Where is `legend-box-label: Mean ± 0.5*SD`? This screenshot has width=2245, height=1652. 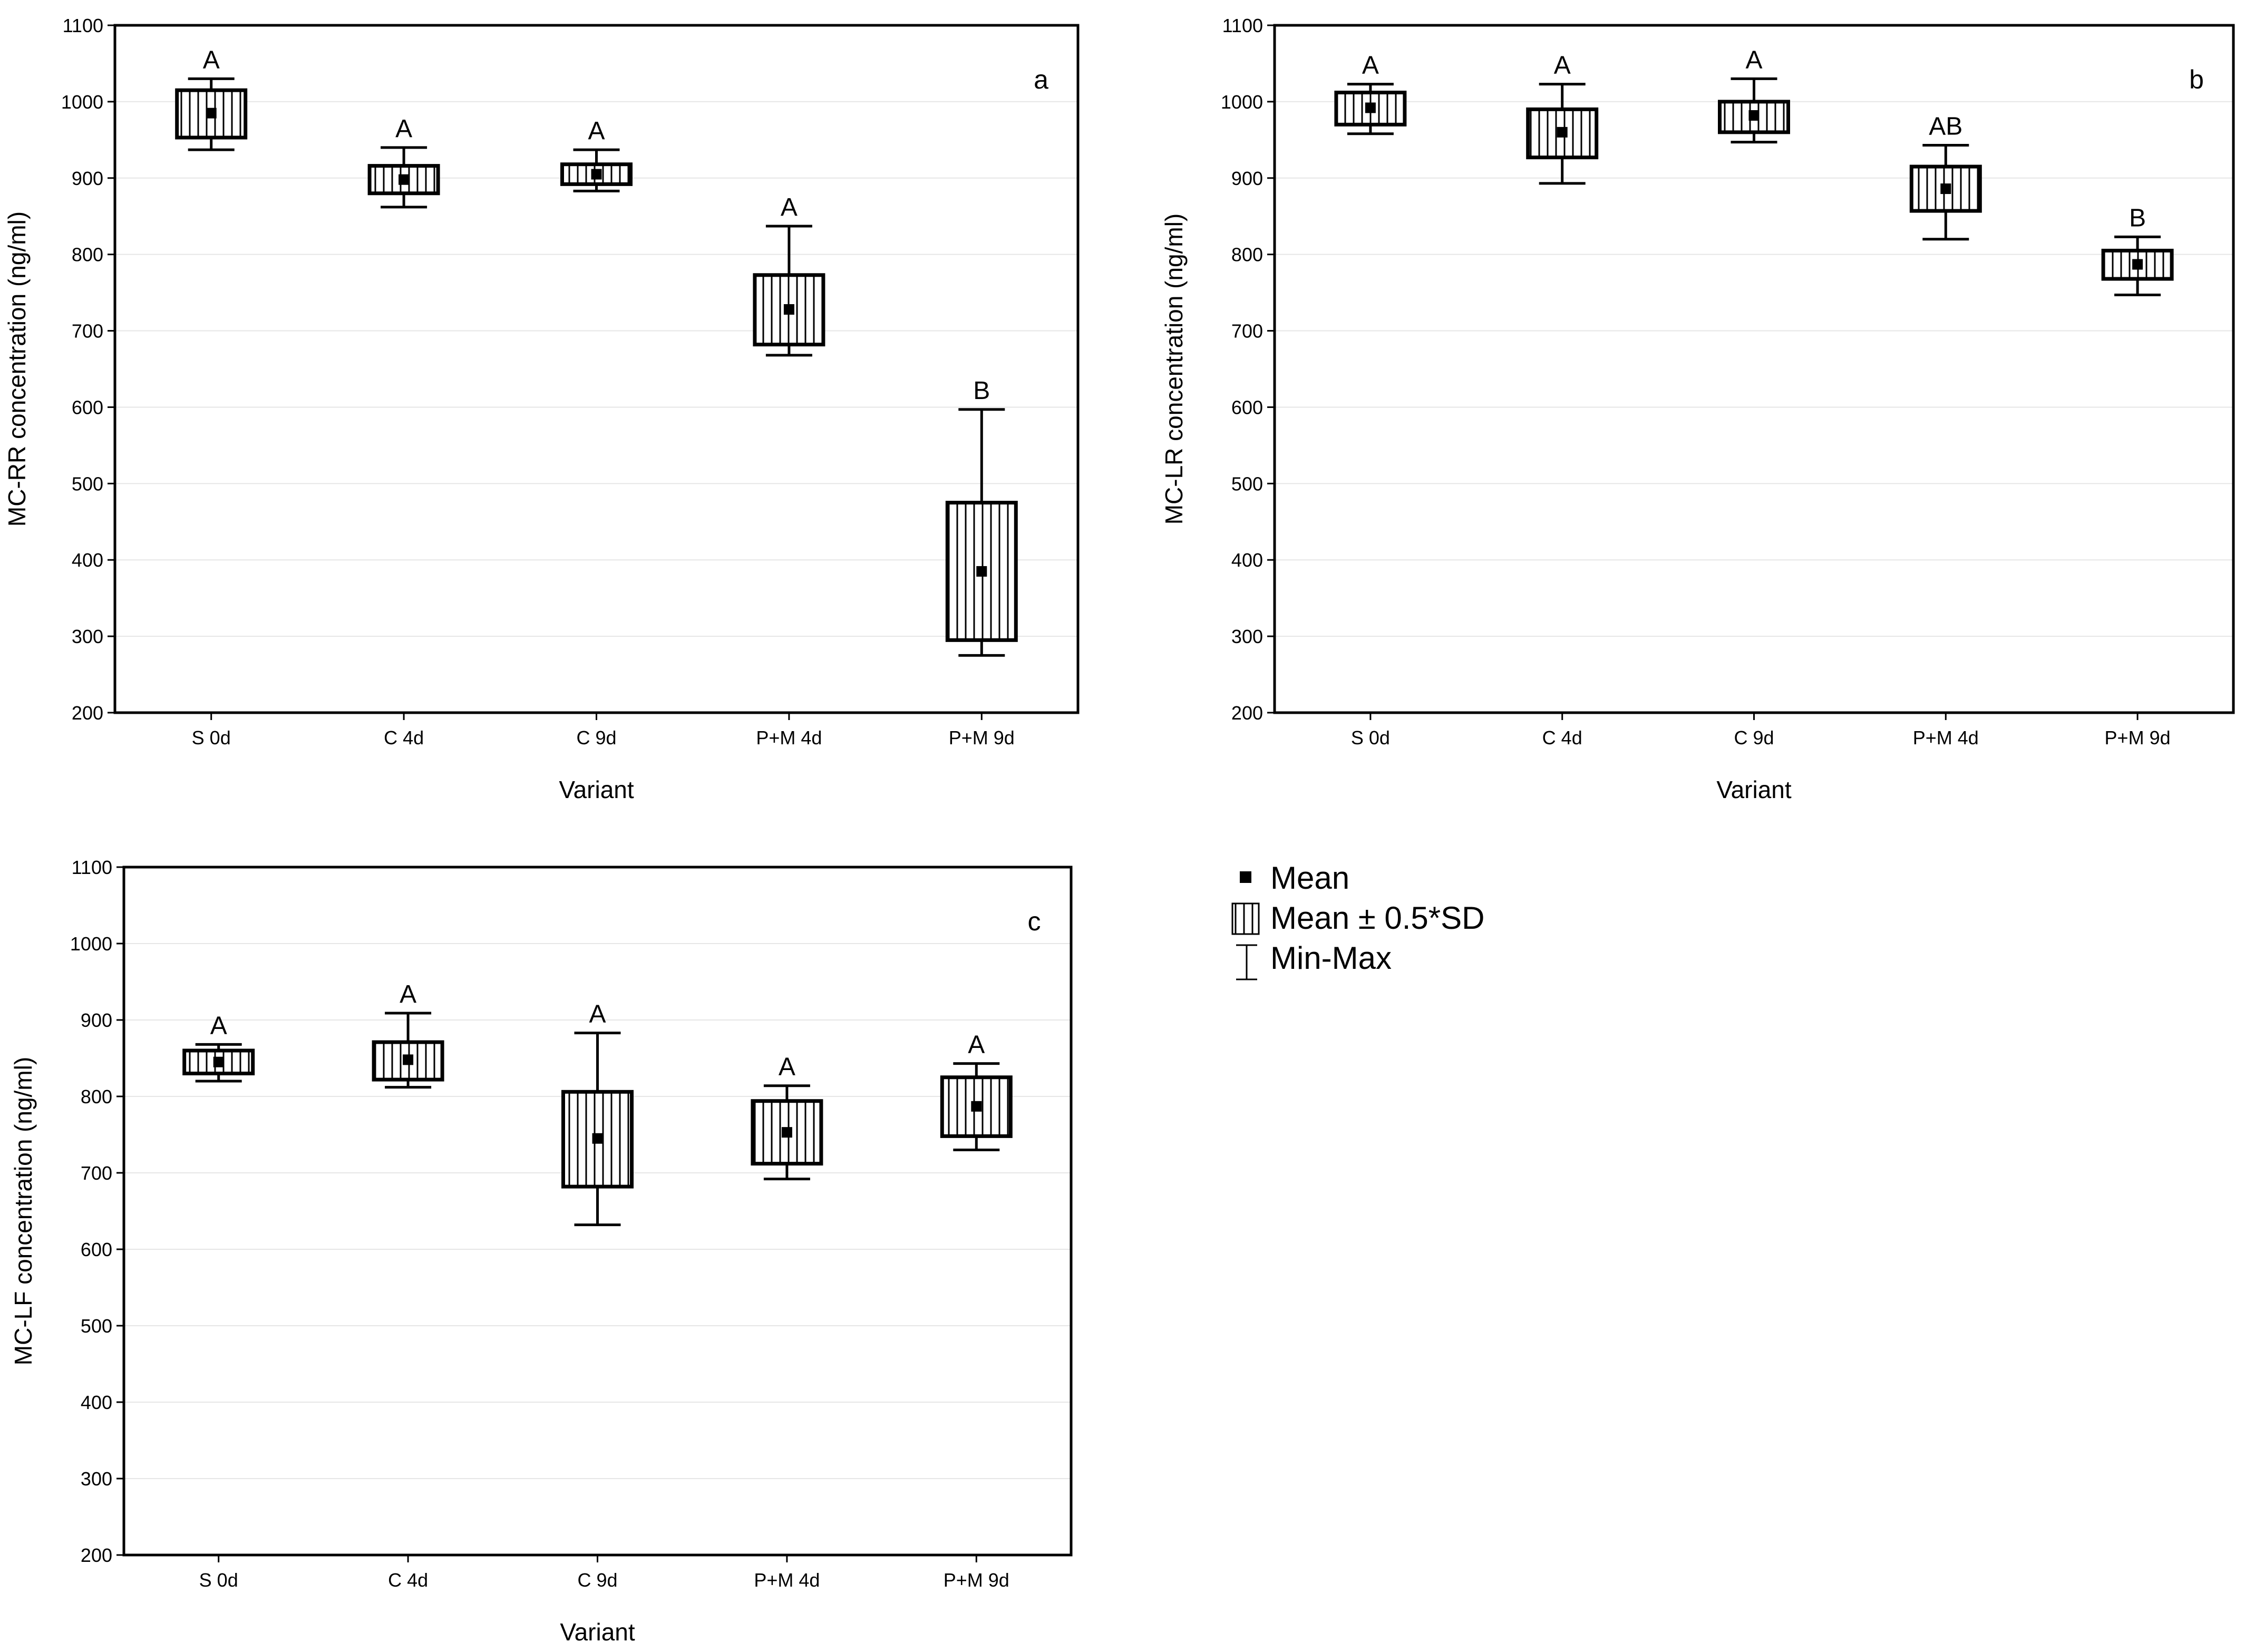
legend-box-label: Mean ± 0.5*SD is located at coordinates (1377, 918).